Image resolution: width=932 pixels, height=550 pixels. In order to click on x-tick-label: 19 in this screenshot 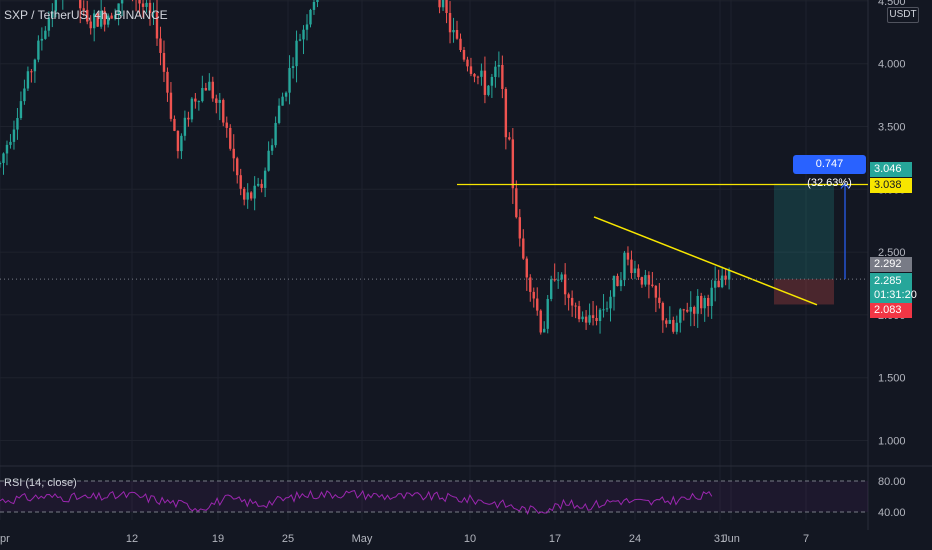, I will do `click(218, 539)`.